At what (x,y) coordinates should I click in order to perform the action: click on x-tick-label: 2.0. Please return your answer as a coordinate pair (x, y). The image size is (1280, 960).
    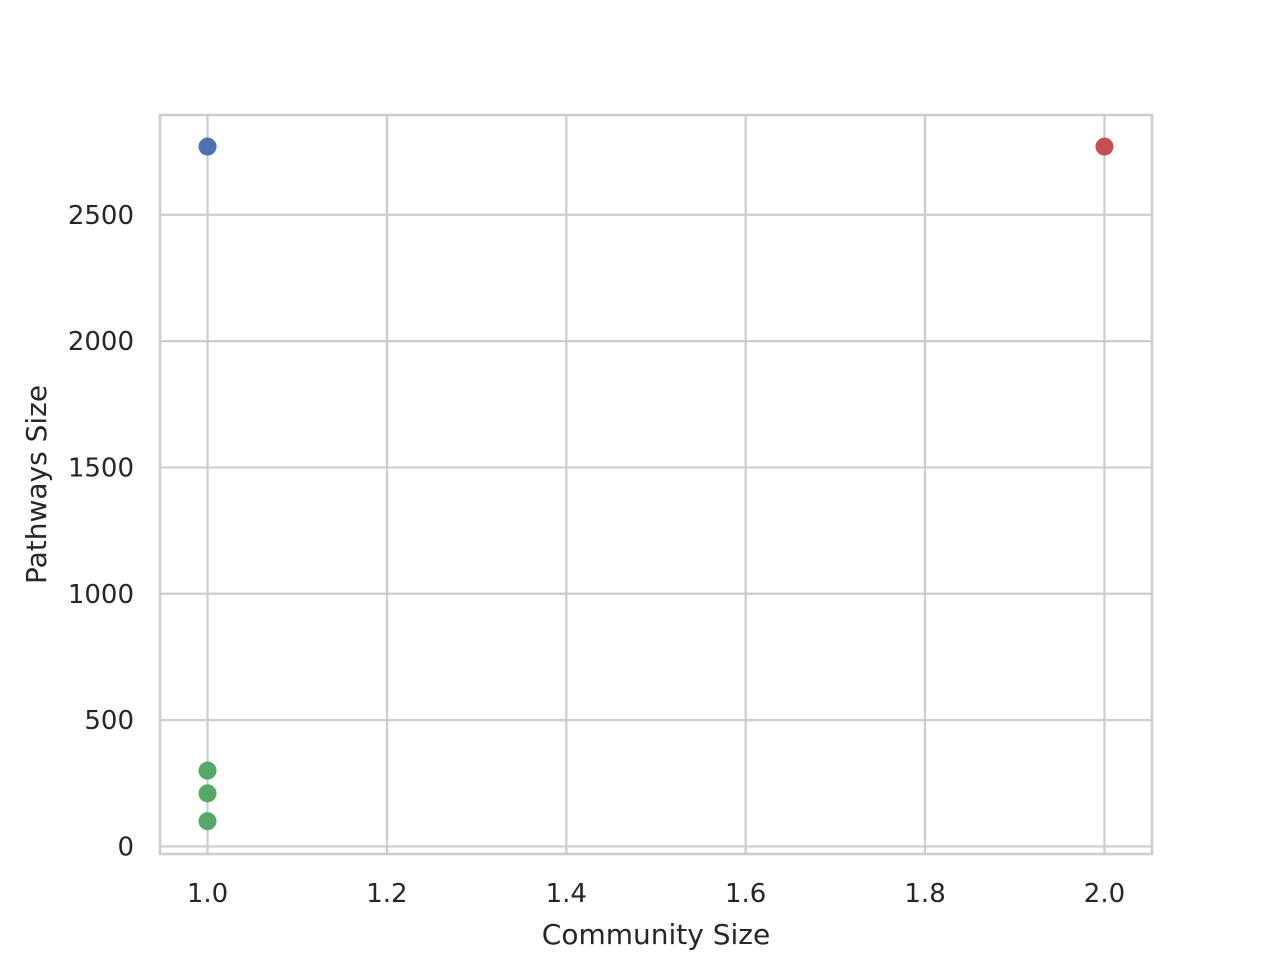
    Looking at the image, I should click on (1104, 894).